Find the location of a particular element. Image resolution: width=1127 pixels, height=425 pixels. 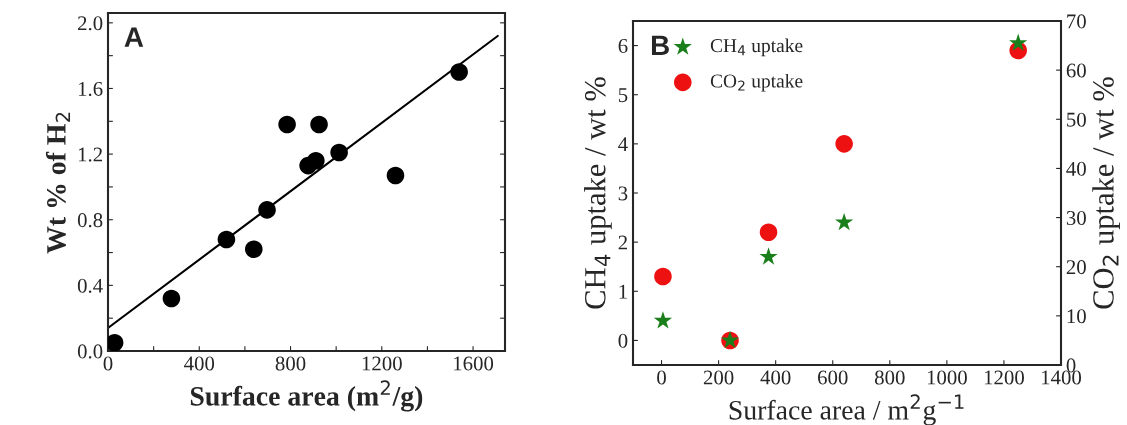

y2-tick-label: 70 is located at coordinates (1076, 21).